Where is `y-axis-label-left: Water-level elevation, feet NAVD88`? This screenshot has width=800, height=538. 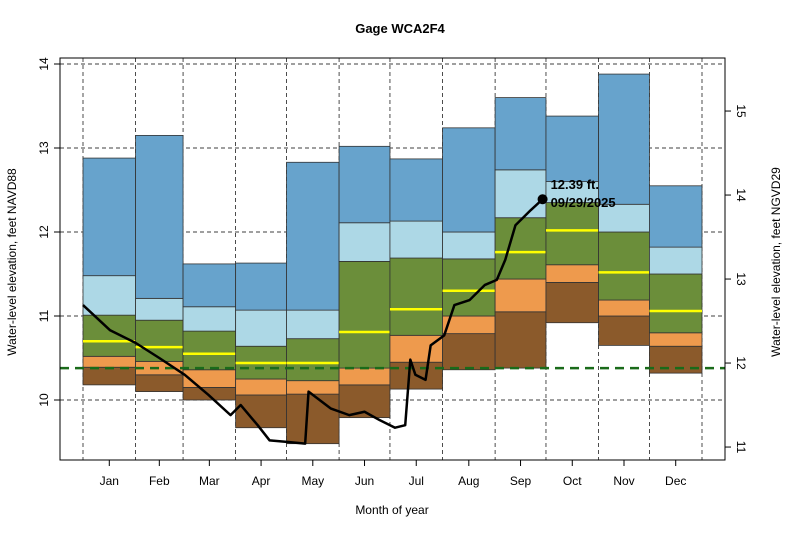
y-axis-label-left: Water-level elevation, feet NAVD88 is located at coordinates (12, 262).